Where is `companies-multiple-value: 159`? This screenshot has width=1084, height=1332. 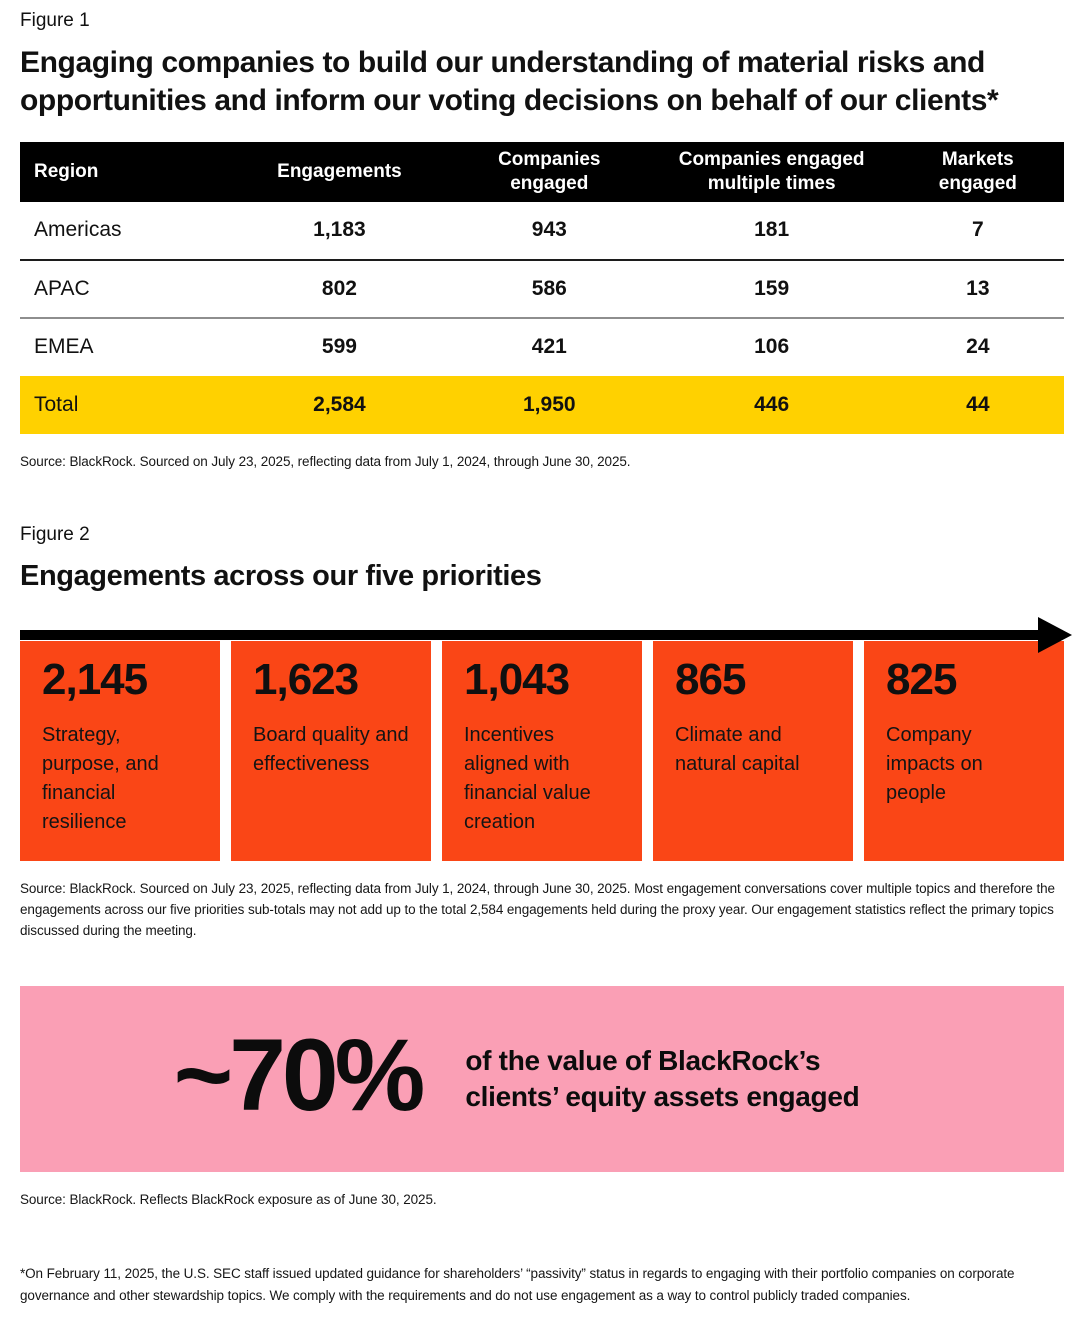
companies-multiple-value: 159 is located at coordinates (771, 289).